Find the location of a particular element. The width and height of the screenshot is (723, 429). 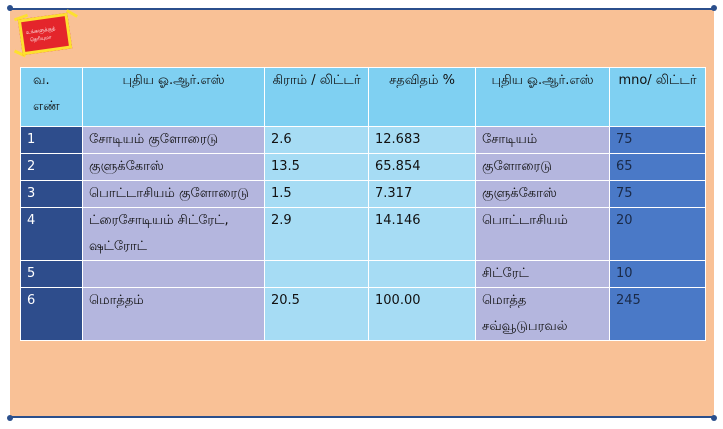

cell-component: சோடியம் is located at coordinates (542, 140).